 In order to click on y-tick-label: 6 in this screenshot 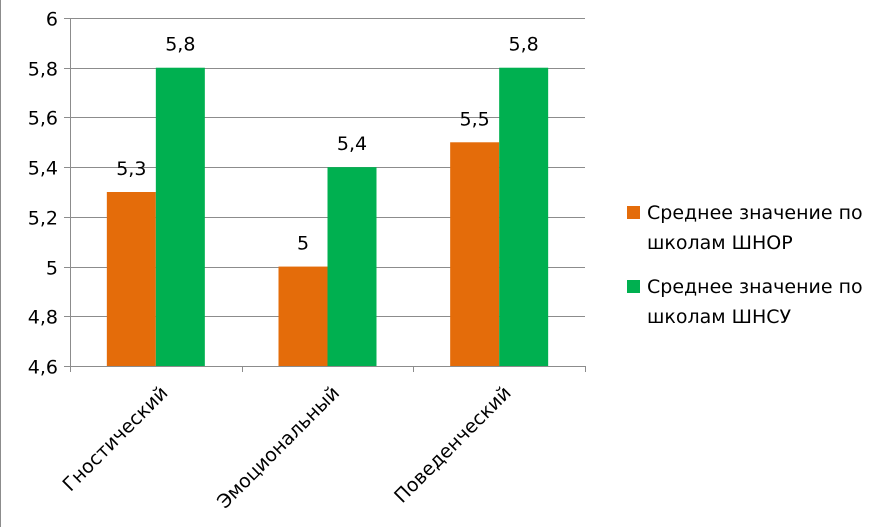, I will do `click(52, 20)`.